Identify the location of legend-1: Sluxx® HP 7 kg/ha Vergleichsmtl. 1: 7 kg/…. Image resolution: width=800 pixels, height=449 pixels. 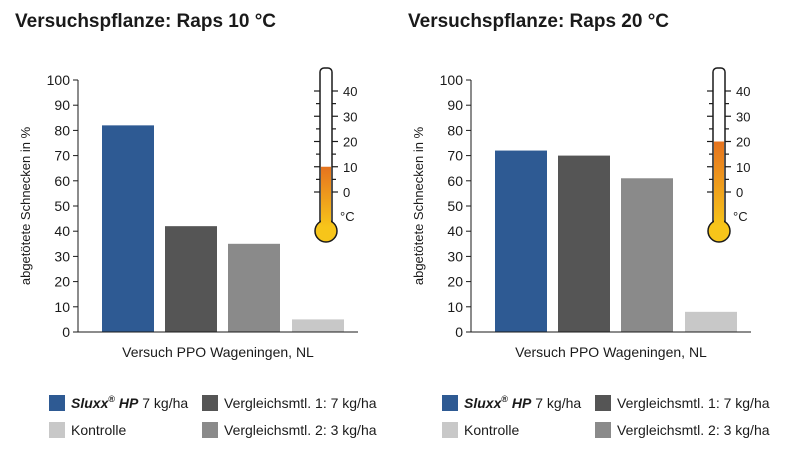
(213, 416).